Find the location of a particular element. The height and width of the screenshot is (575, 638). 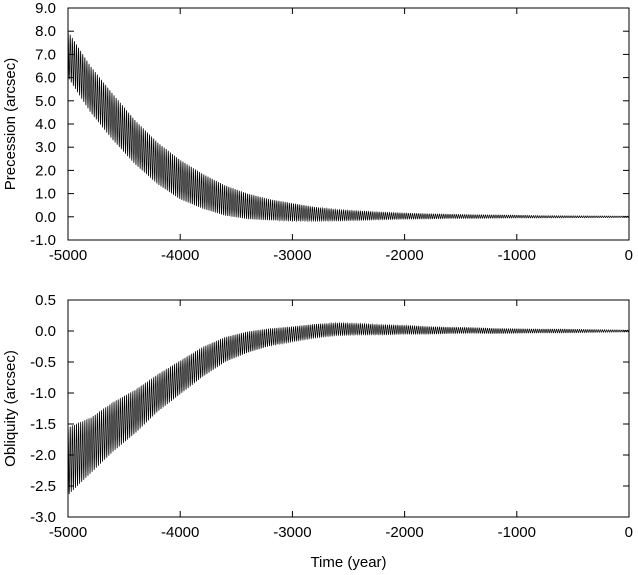

y-tick-label: 5.0 is located at coordinates (45, 101).